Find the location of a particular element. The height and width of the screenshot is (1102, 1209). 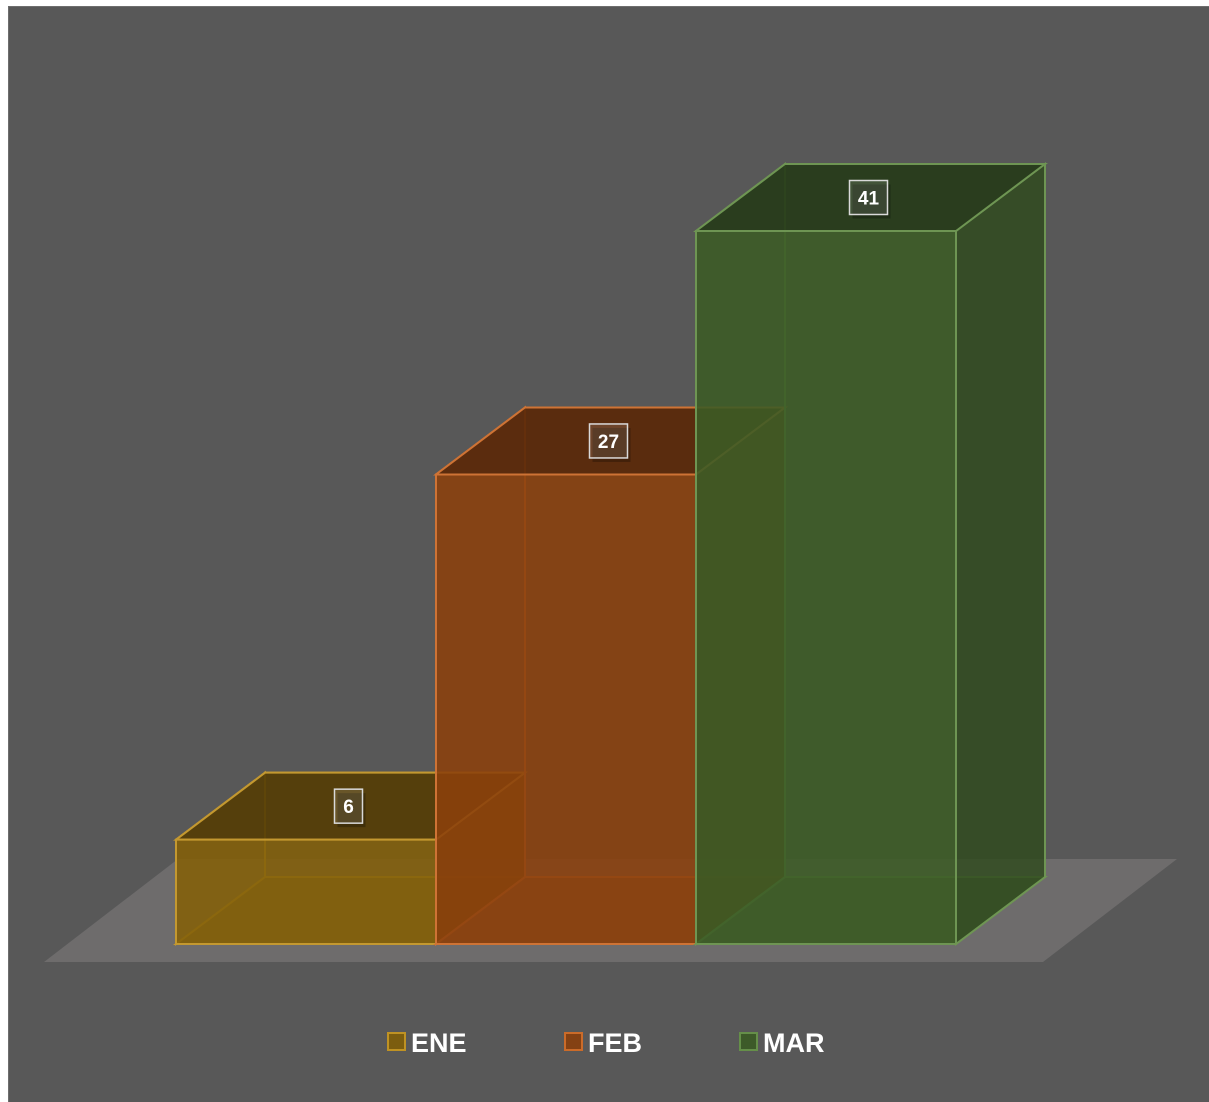

legend-label: ENE is located at coordinates (439, 1043).